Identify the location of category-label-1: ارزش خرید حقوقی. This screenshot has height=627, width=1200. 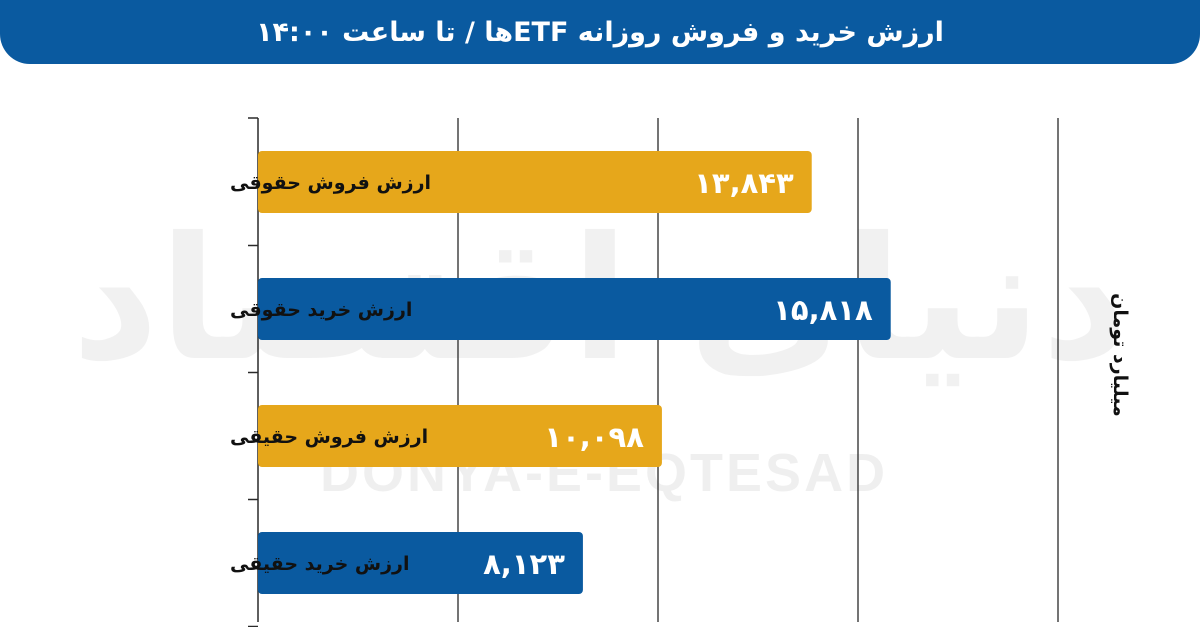
(321, 310).